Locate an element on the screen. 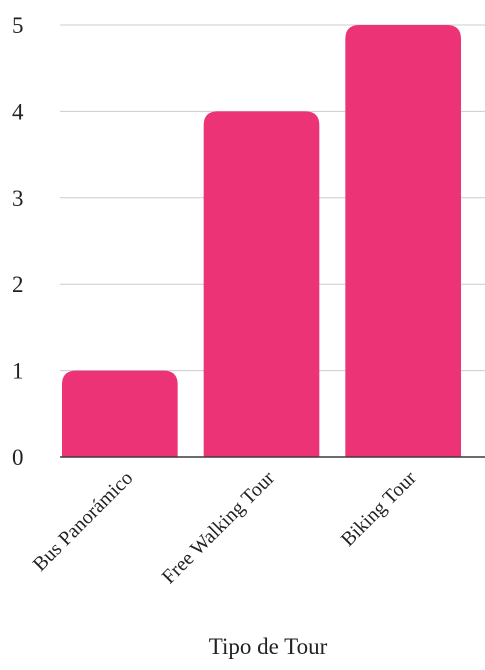  y-axis-tick-labels: 0 1 2 3 4 5 is located at coordinates (18, 241).